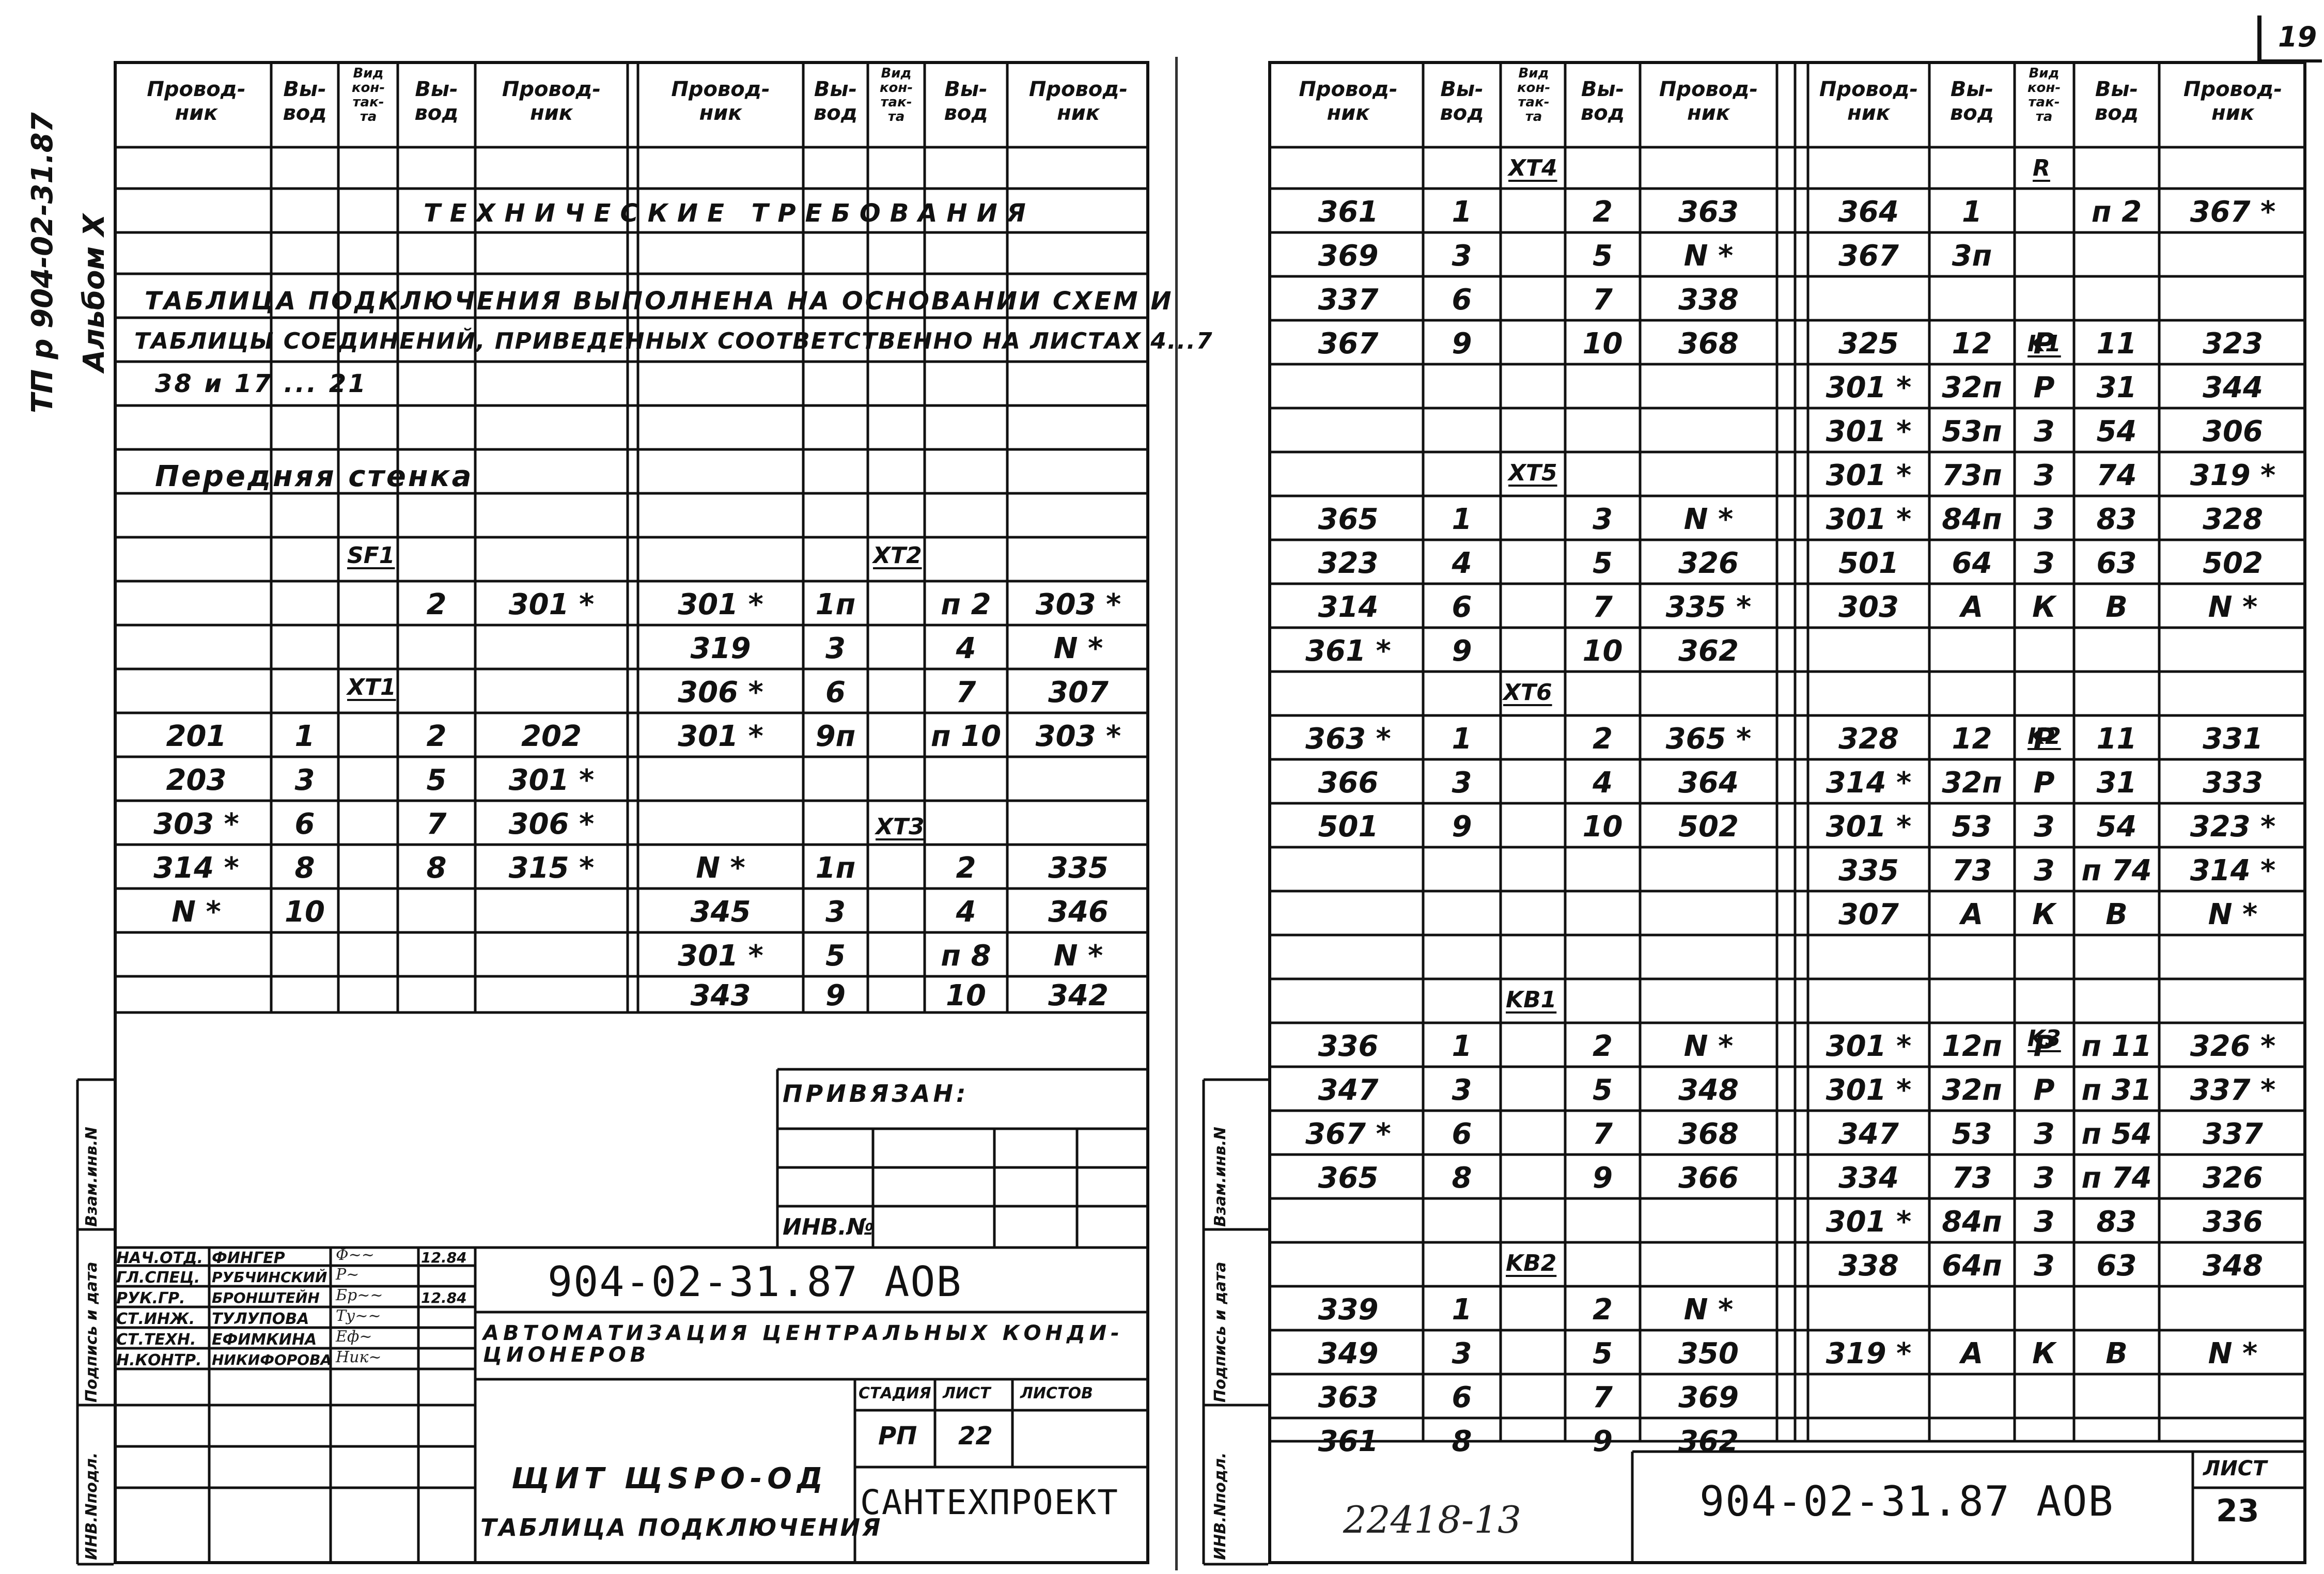 Image resolution: width=2324 pixels, height=1574 pixels. I want to click on cell-conductor: 349, so click(1348, 1353).